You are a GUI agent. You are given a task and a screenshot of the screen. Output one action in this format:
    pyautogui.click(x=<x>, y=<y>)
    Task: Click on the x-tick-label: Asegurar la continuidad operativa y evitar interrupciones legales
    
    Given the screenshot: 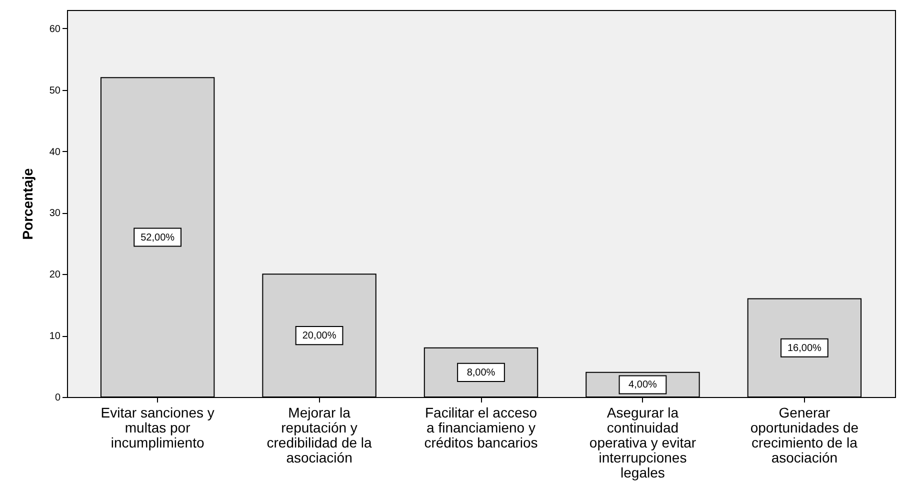 What is the action you would take?
    pyautogui.click(x=642, y=442)
    